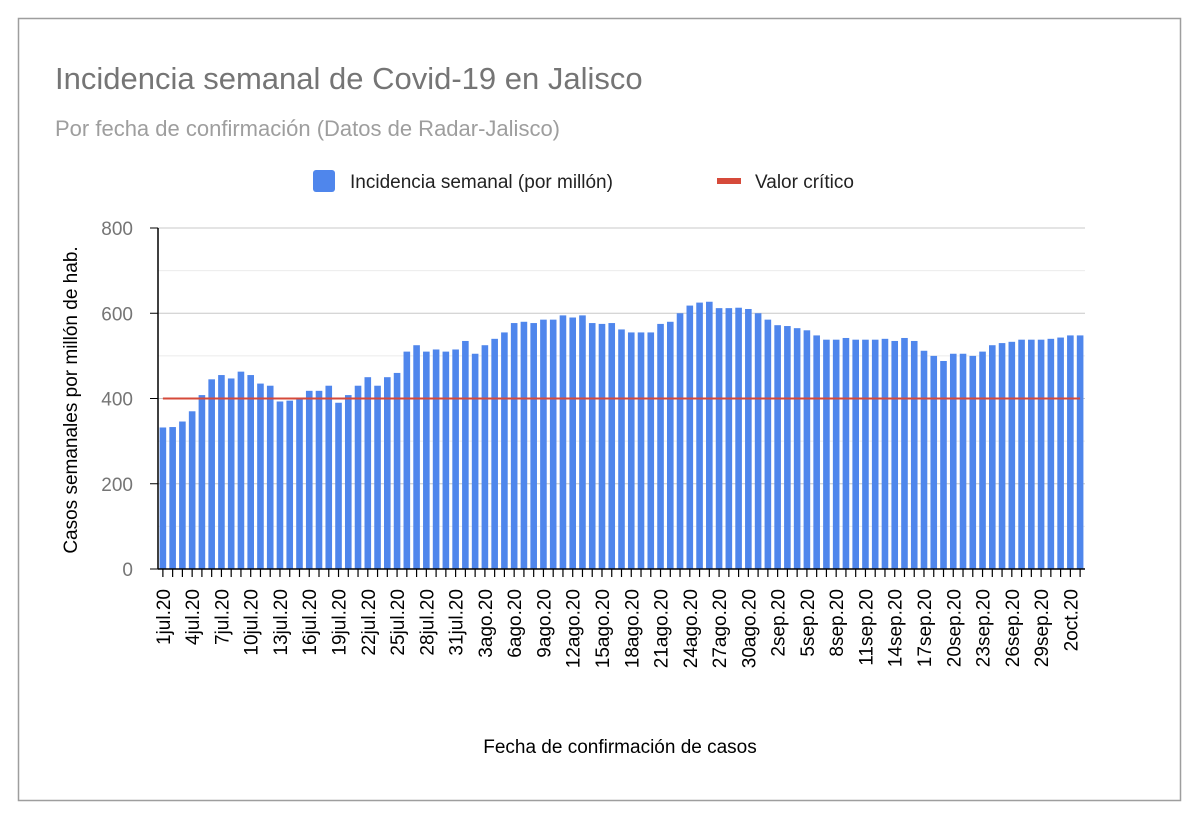 The image size is (1204, 821). Describe the element at coordinates (729, 181) in the screenshot. I see `legend-swatch` at that location.